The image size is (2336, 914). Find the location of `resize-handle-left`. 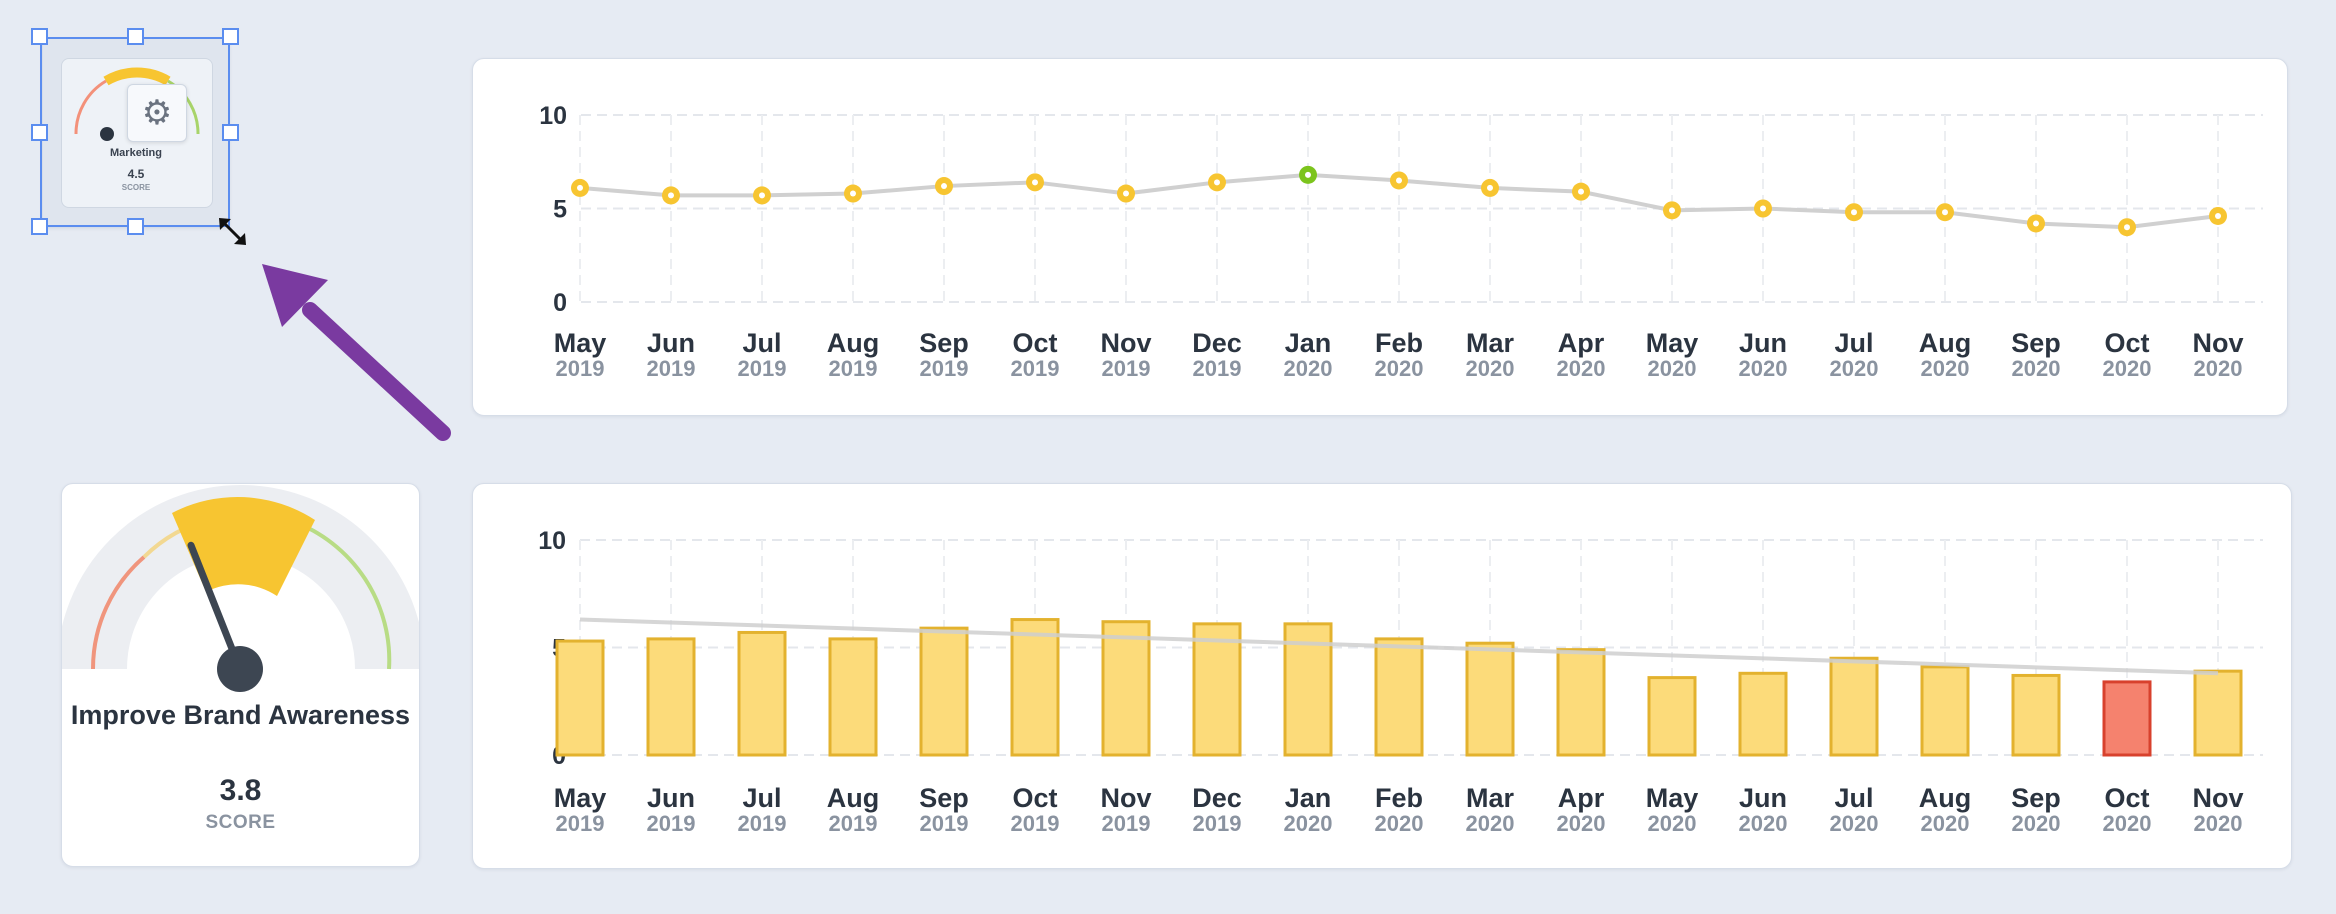

resize-handle-left is located at coordinates (39, 132).